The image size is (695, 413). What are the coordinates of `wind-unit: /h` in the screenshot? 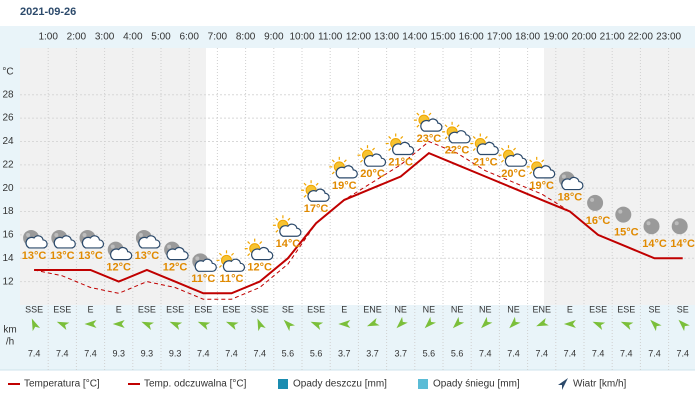 It's located at (10, 342).